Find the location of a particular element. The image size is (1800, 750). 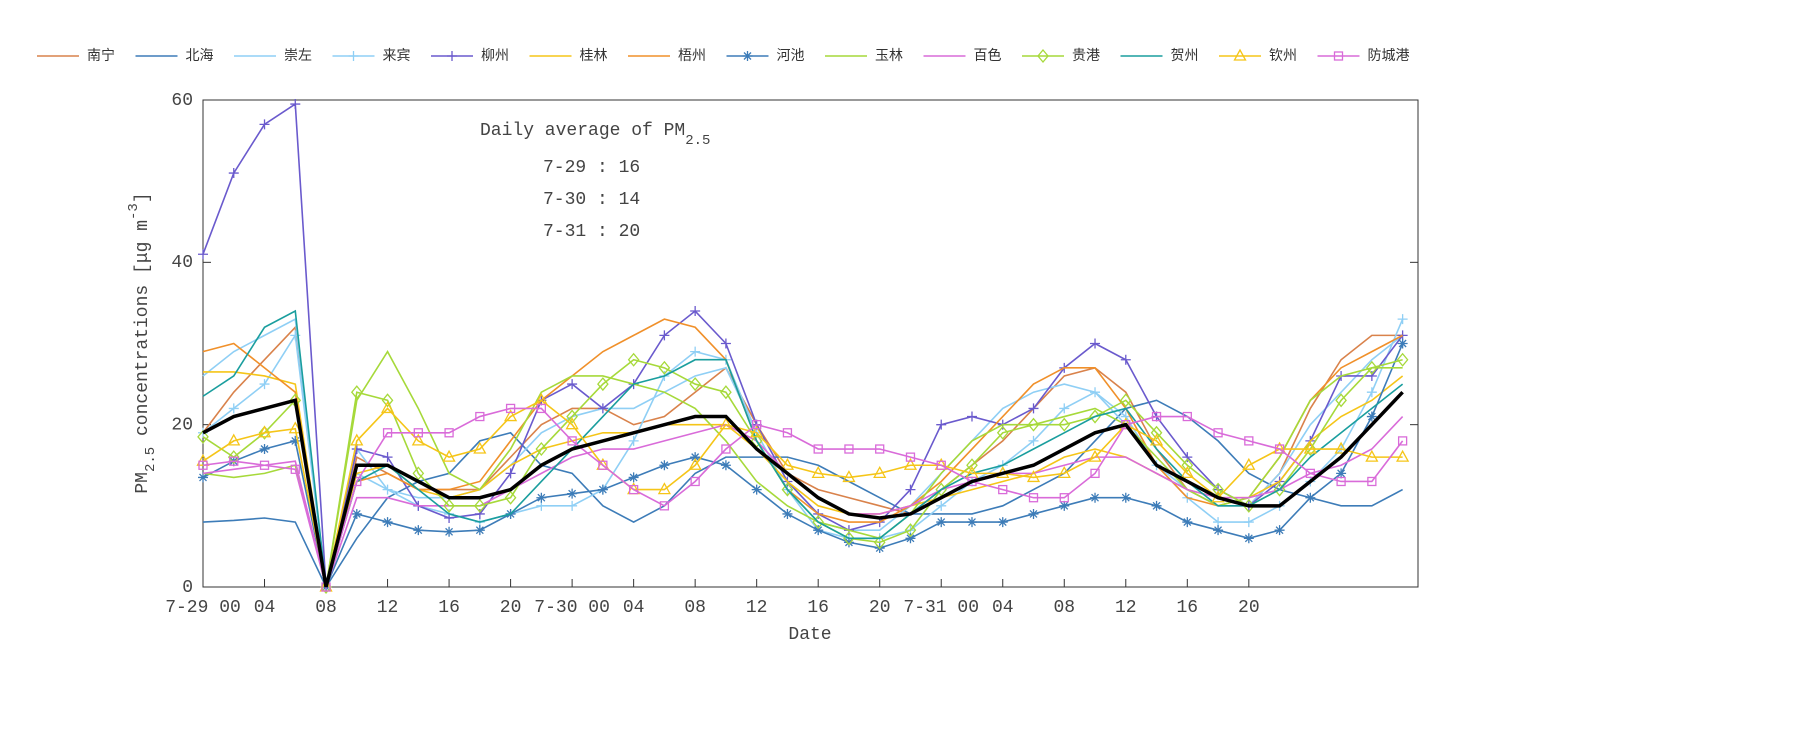

y-tick-label: 0 is located at coordinates (187, 588).